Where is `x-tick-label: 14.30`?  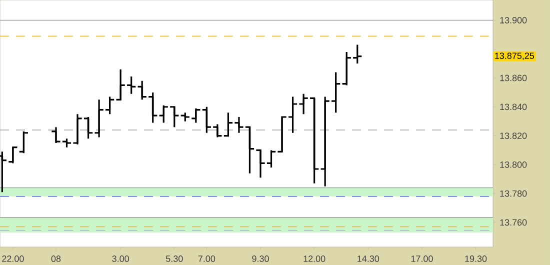 x-tick-label: 14.30 is located at coordinates (369, 259).